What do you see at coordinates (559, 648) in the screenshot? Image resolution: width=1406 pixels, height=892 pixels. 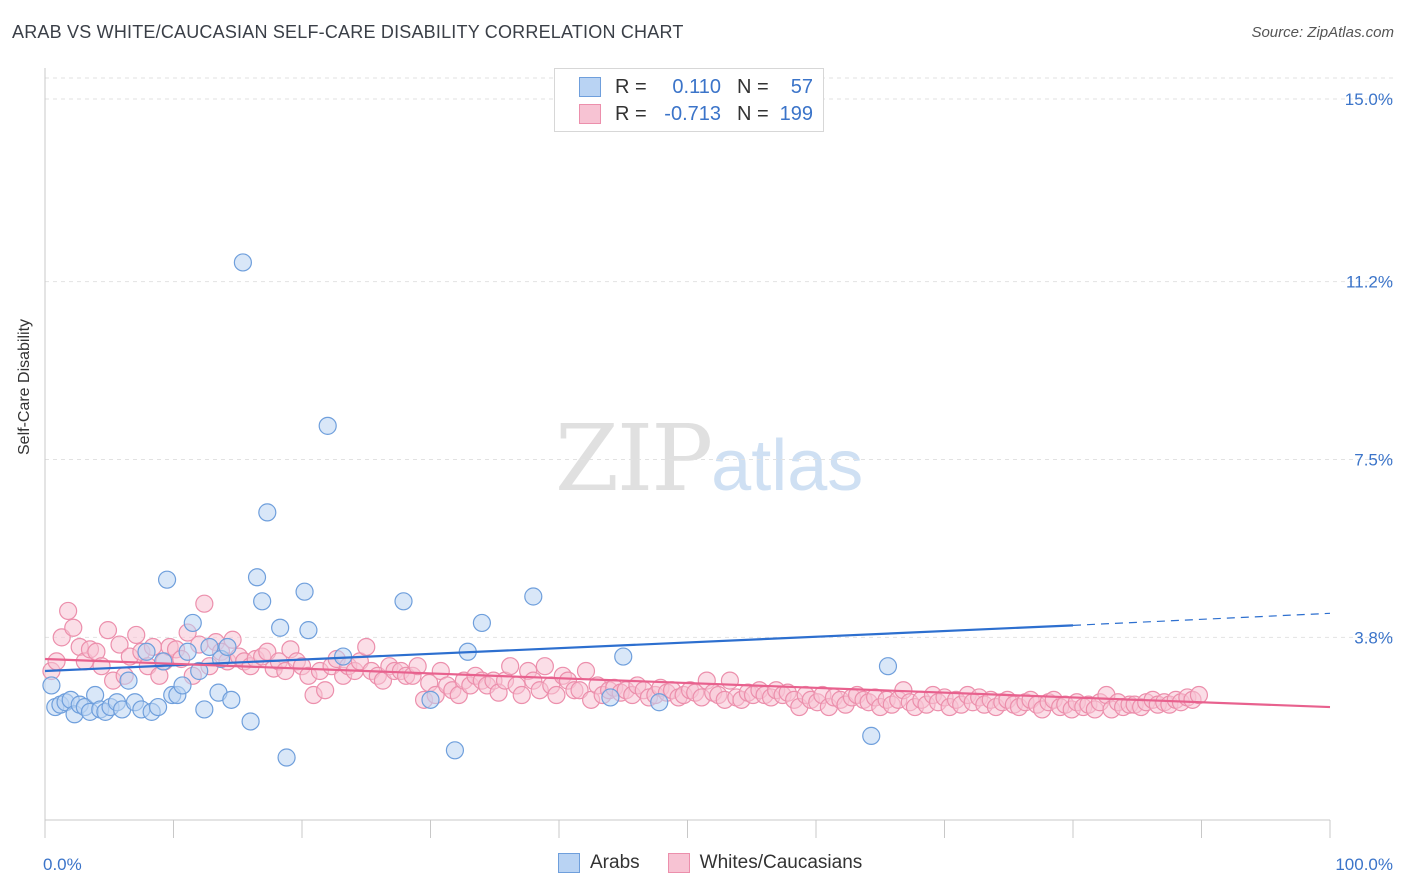 I see `arabs-trend-line` at bounding box center [559, 648].